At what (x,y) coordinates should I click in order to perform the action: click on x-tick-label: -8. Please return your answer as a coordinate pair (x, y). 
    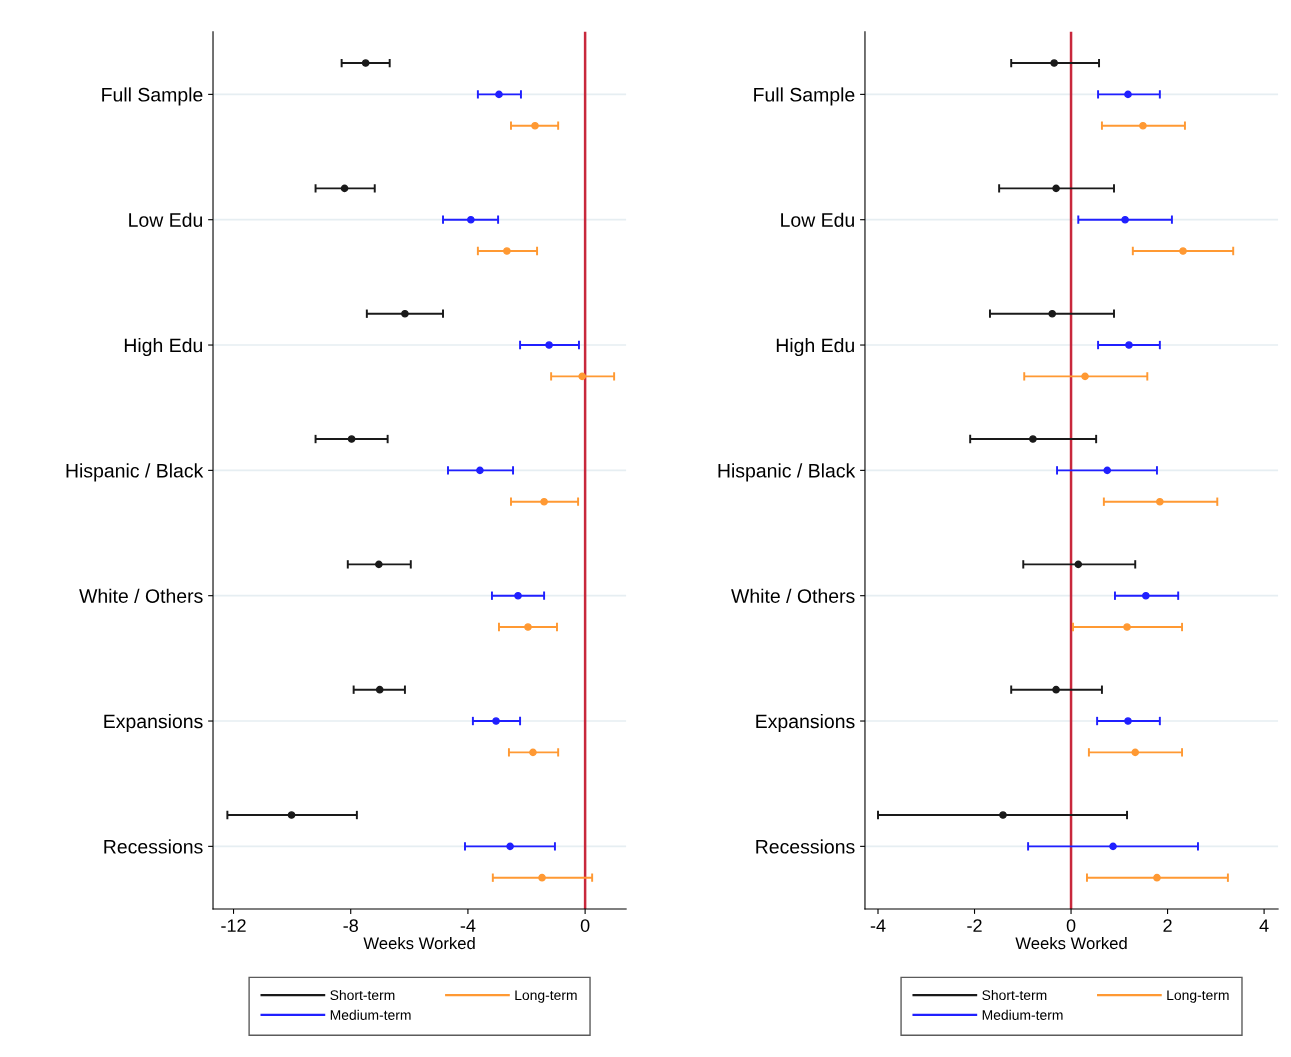
    Looking at the image, I should click on (350, 925).